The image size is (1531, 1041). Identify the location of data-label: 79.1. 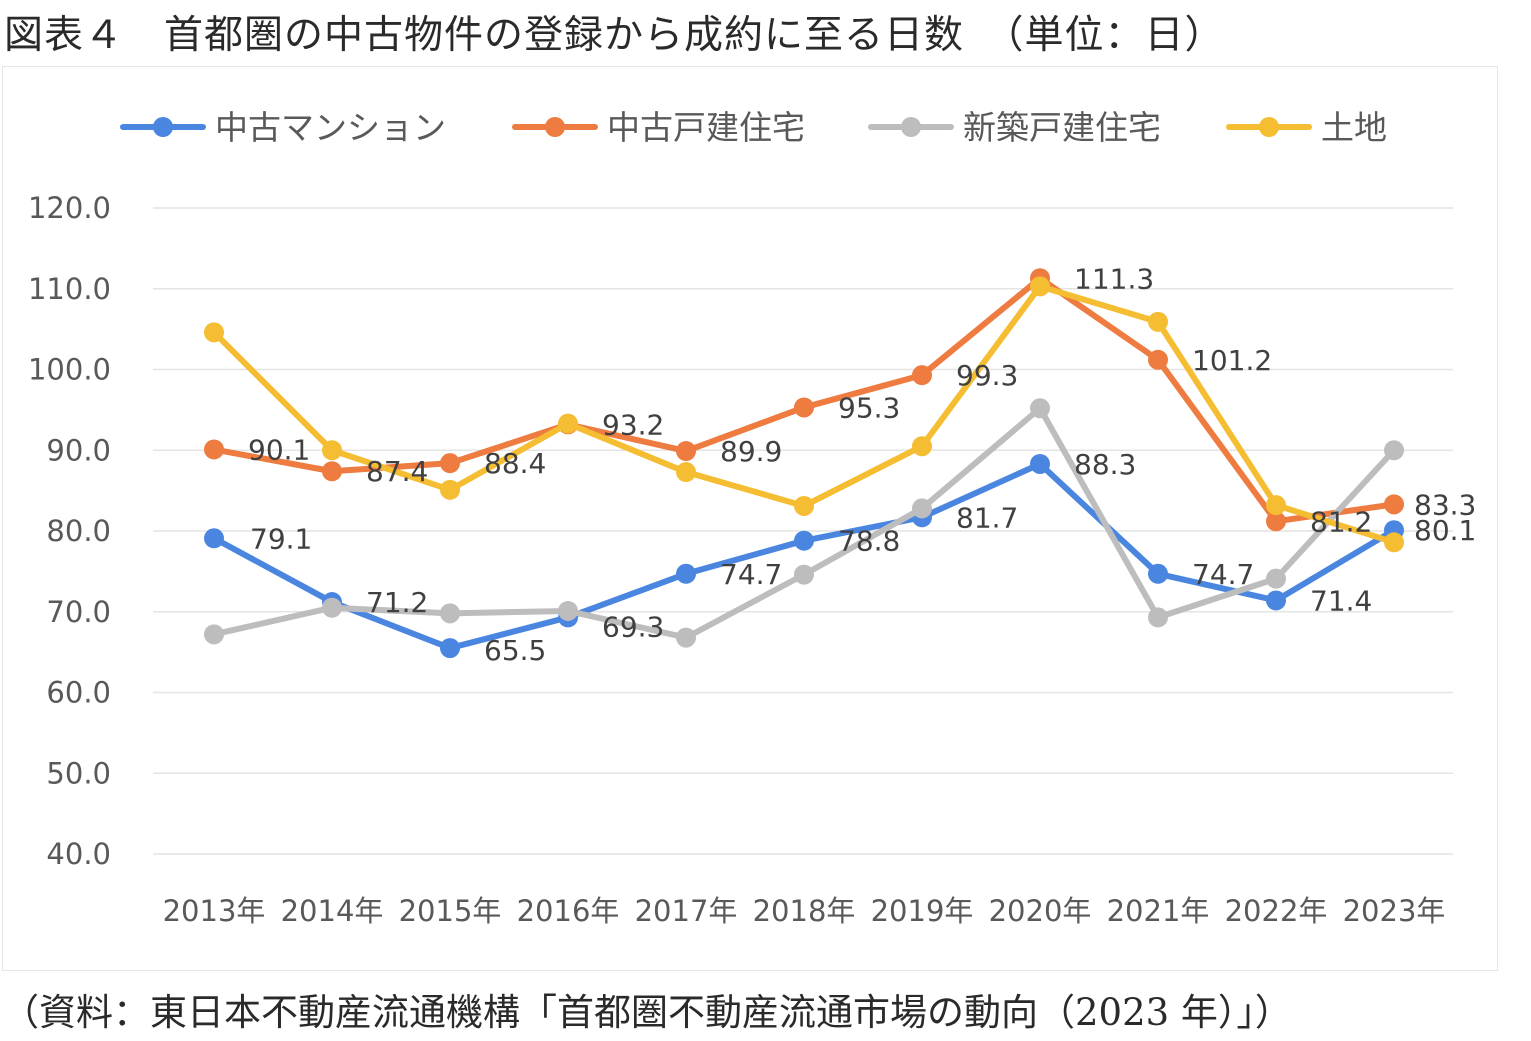
(281, 538).